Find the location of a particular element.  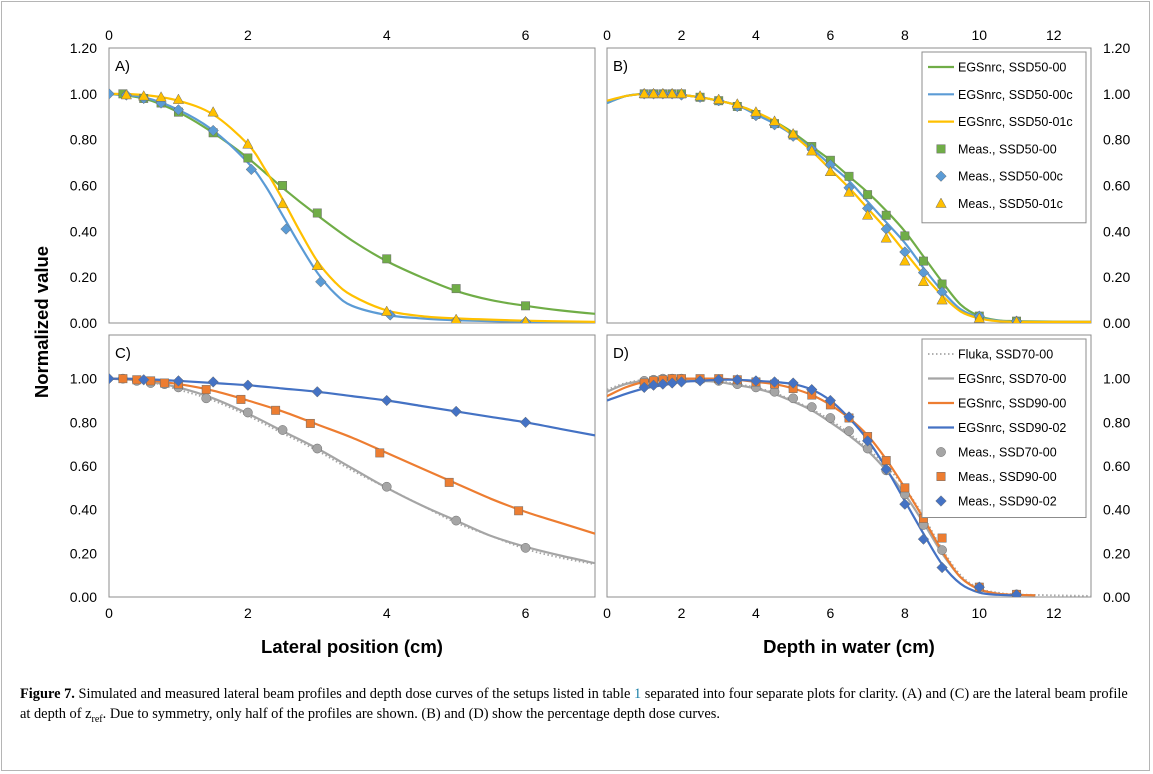

y-tick-label: 0.40 is located at coordinates (1116, 510).